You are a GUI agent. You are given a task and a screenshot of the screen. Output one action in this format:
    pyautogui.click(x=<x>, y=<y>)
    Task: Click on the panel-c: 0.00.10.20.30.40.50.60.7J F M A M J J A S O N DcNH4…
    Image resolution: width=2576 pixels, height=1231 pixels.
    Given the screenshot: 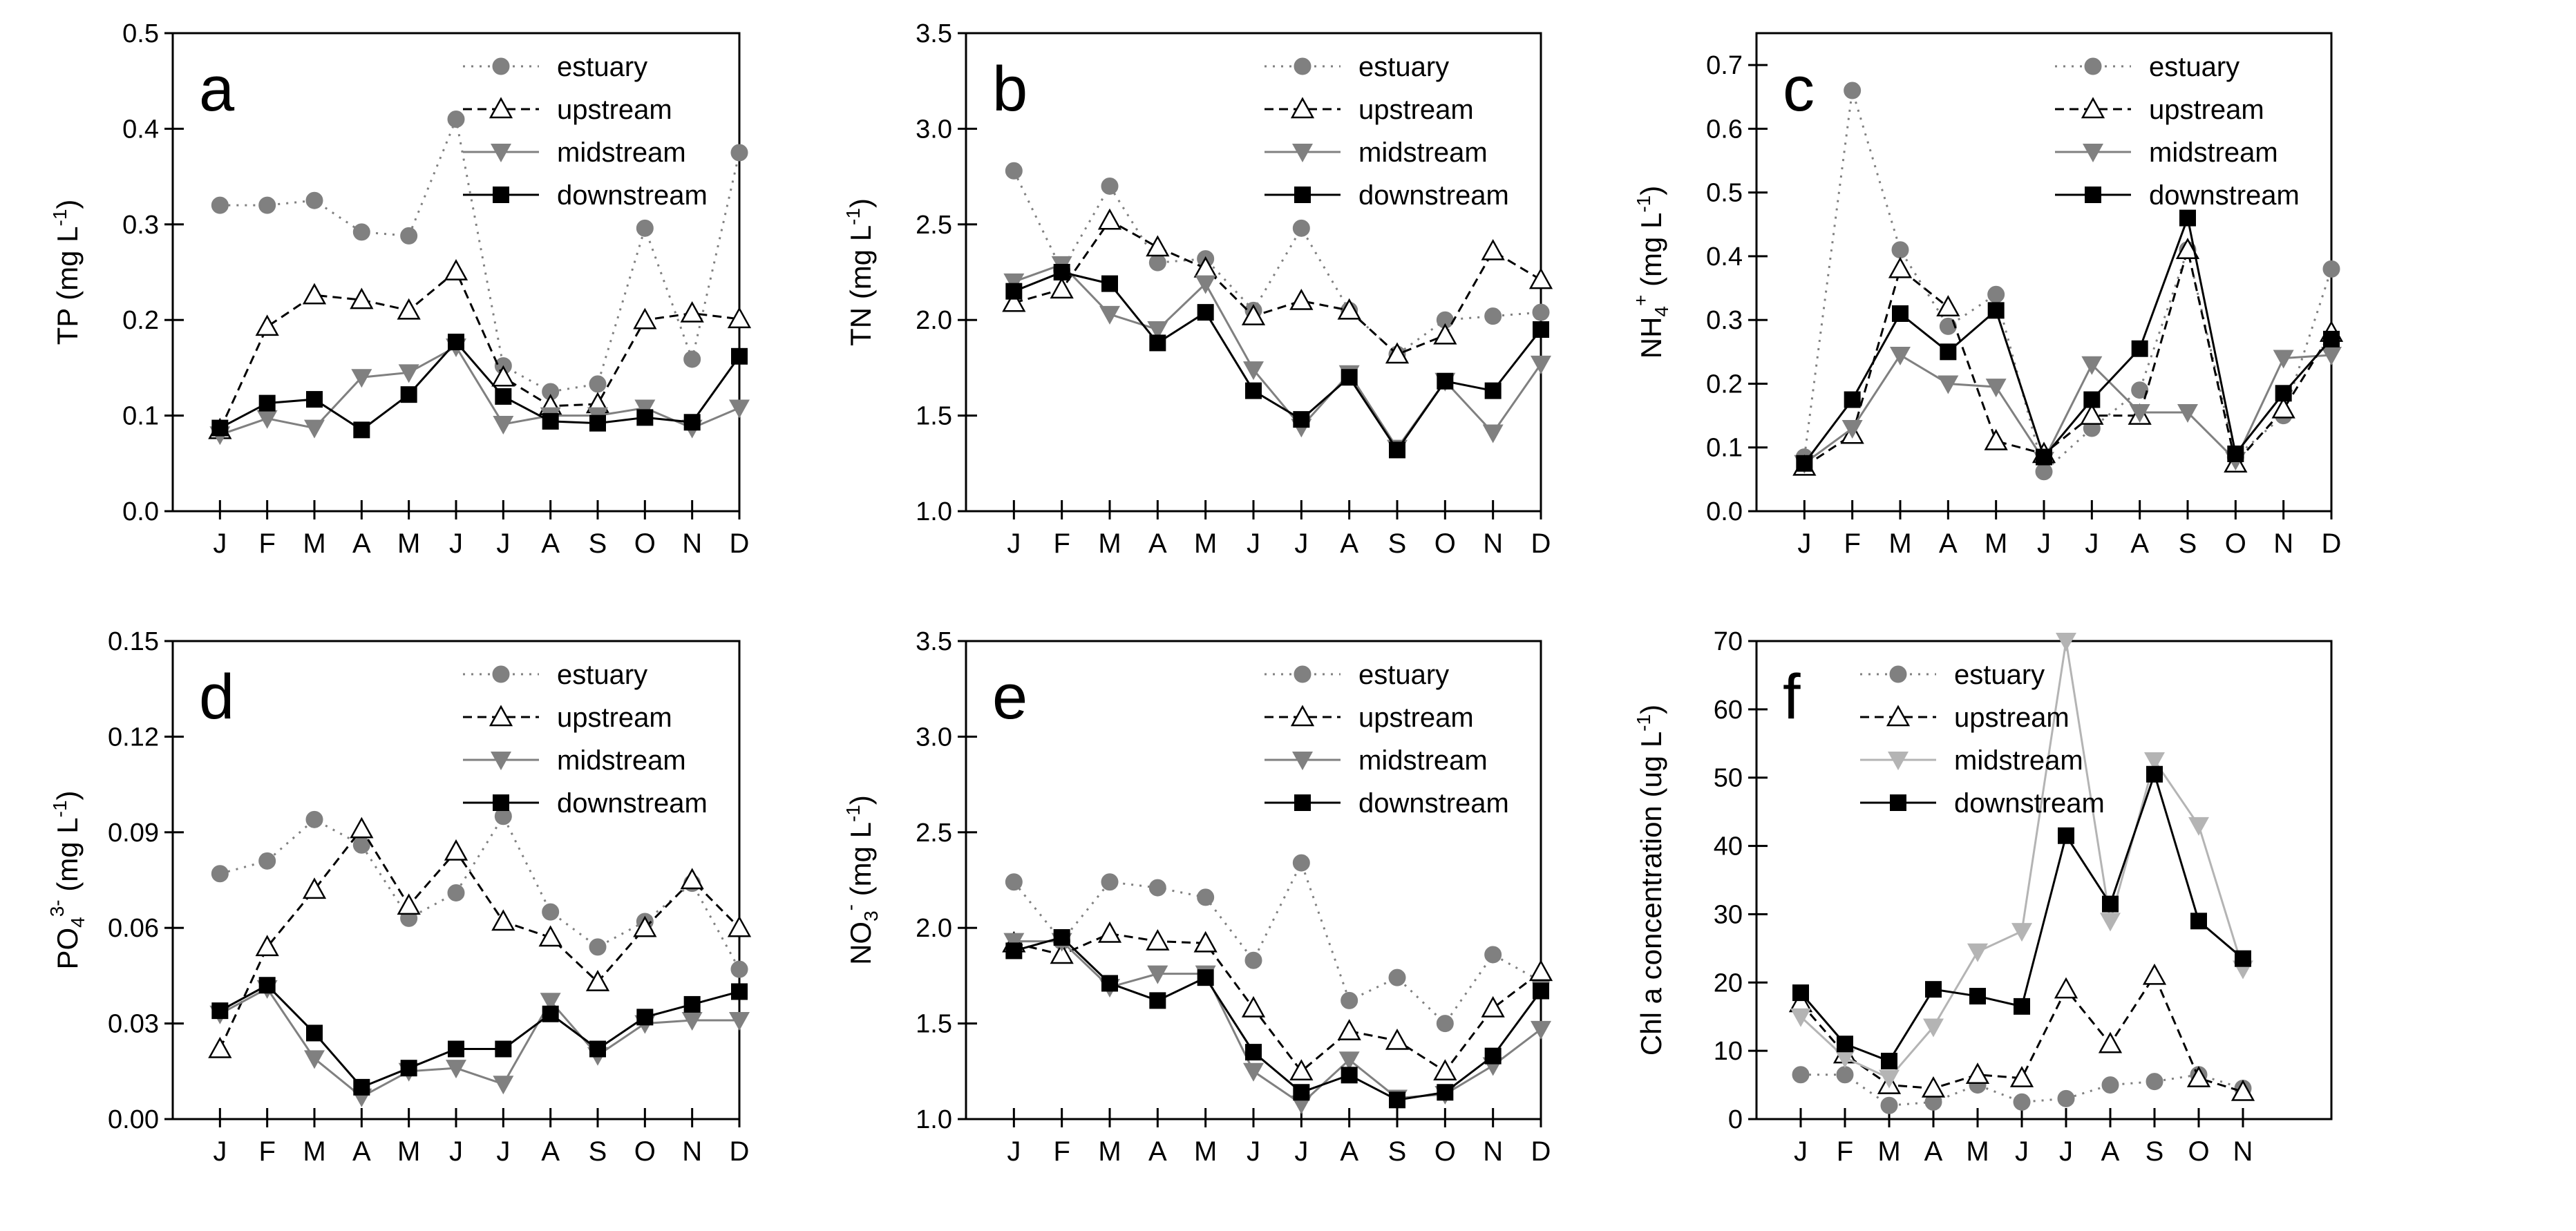 What is the action you would take?
    pyautogui.click(x=1987, y=296)
    